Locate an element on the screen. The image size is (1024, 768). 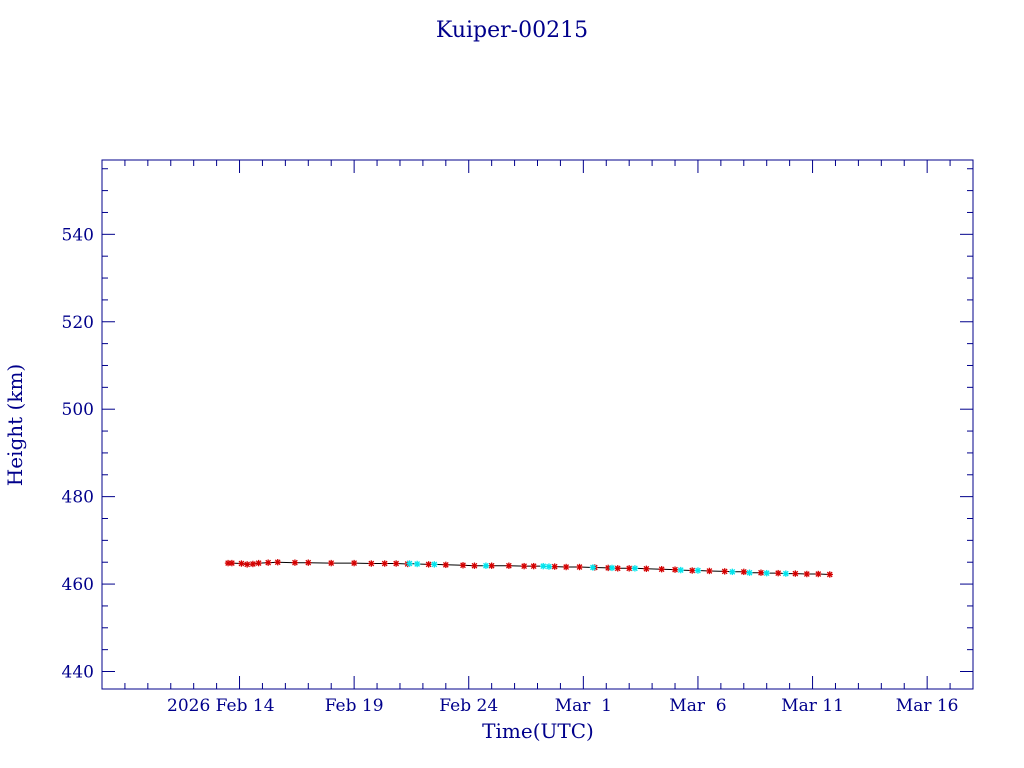
y-tick-label: 520 is located at coordinates (78, 323).